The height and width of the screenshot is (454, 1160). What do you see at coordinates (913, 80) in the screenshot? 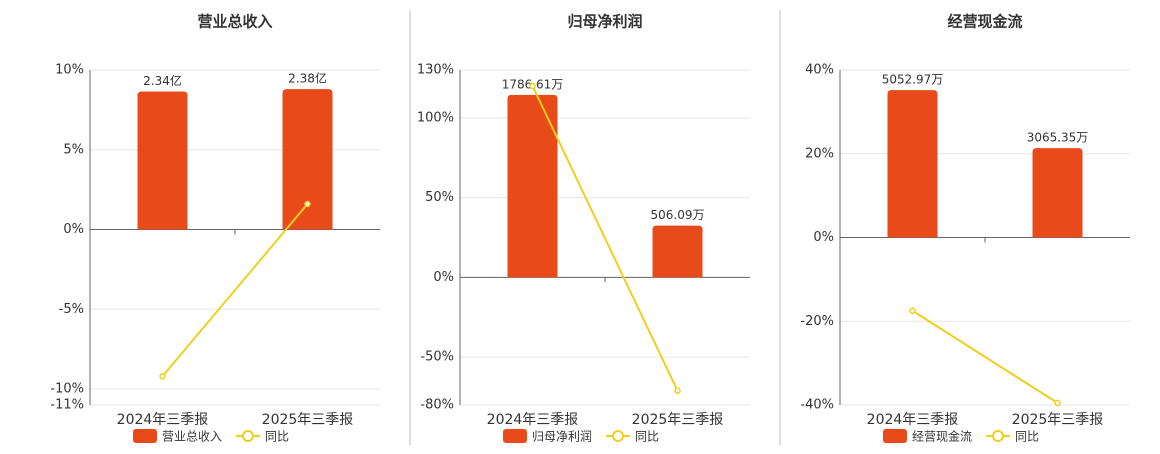
I see `data-label: 5052.97万` at bounding box center [913, 80].